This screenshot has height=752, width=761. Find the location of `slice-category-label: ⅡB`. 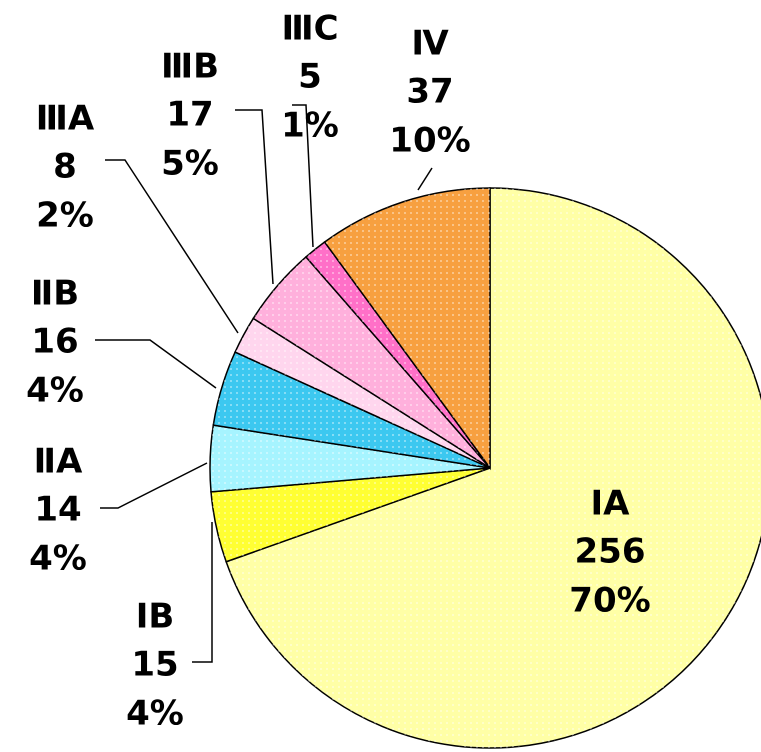

slice-category-label: ⅡB is located at coordinates (55, 294).